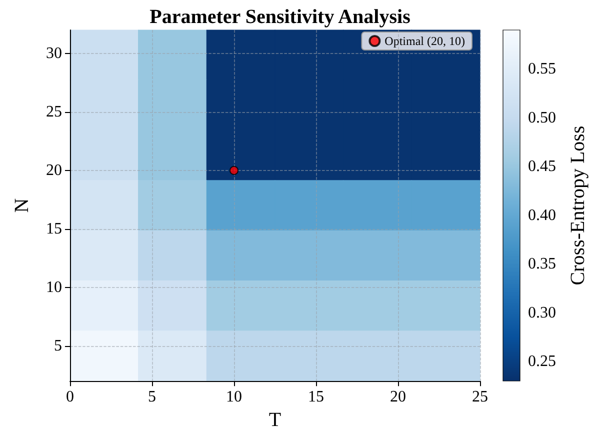  I want to click on y-tick-label: 25, so click(54, 111).